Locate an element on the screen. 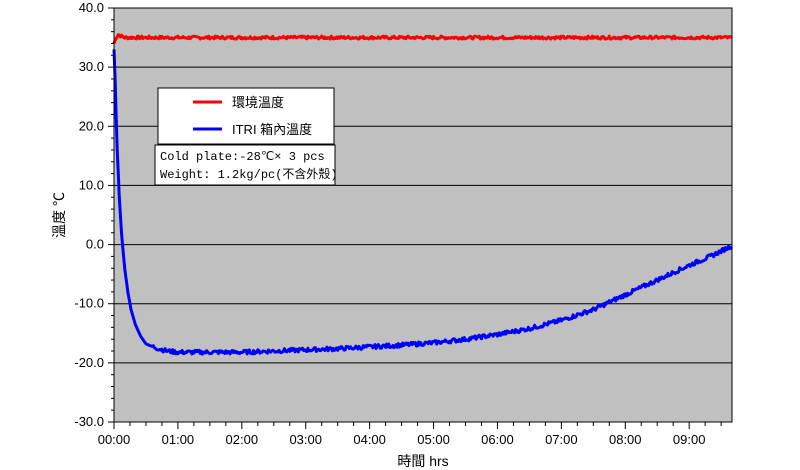 The width and height of the screenshot is (800, 470). y-tick-label: -20.0 is located at coordinates (89, 362).